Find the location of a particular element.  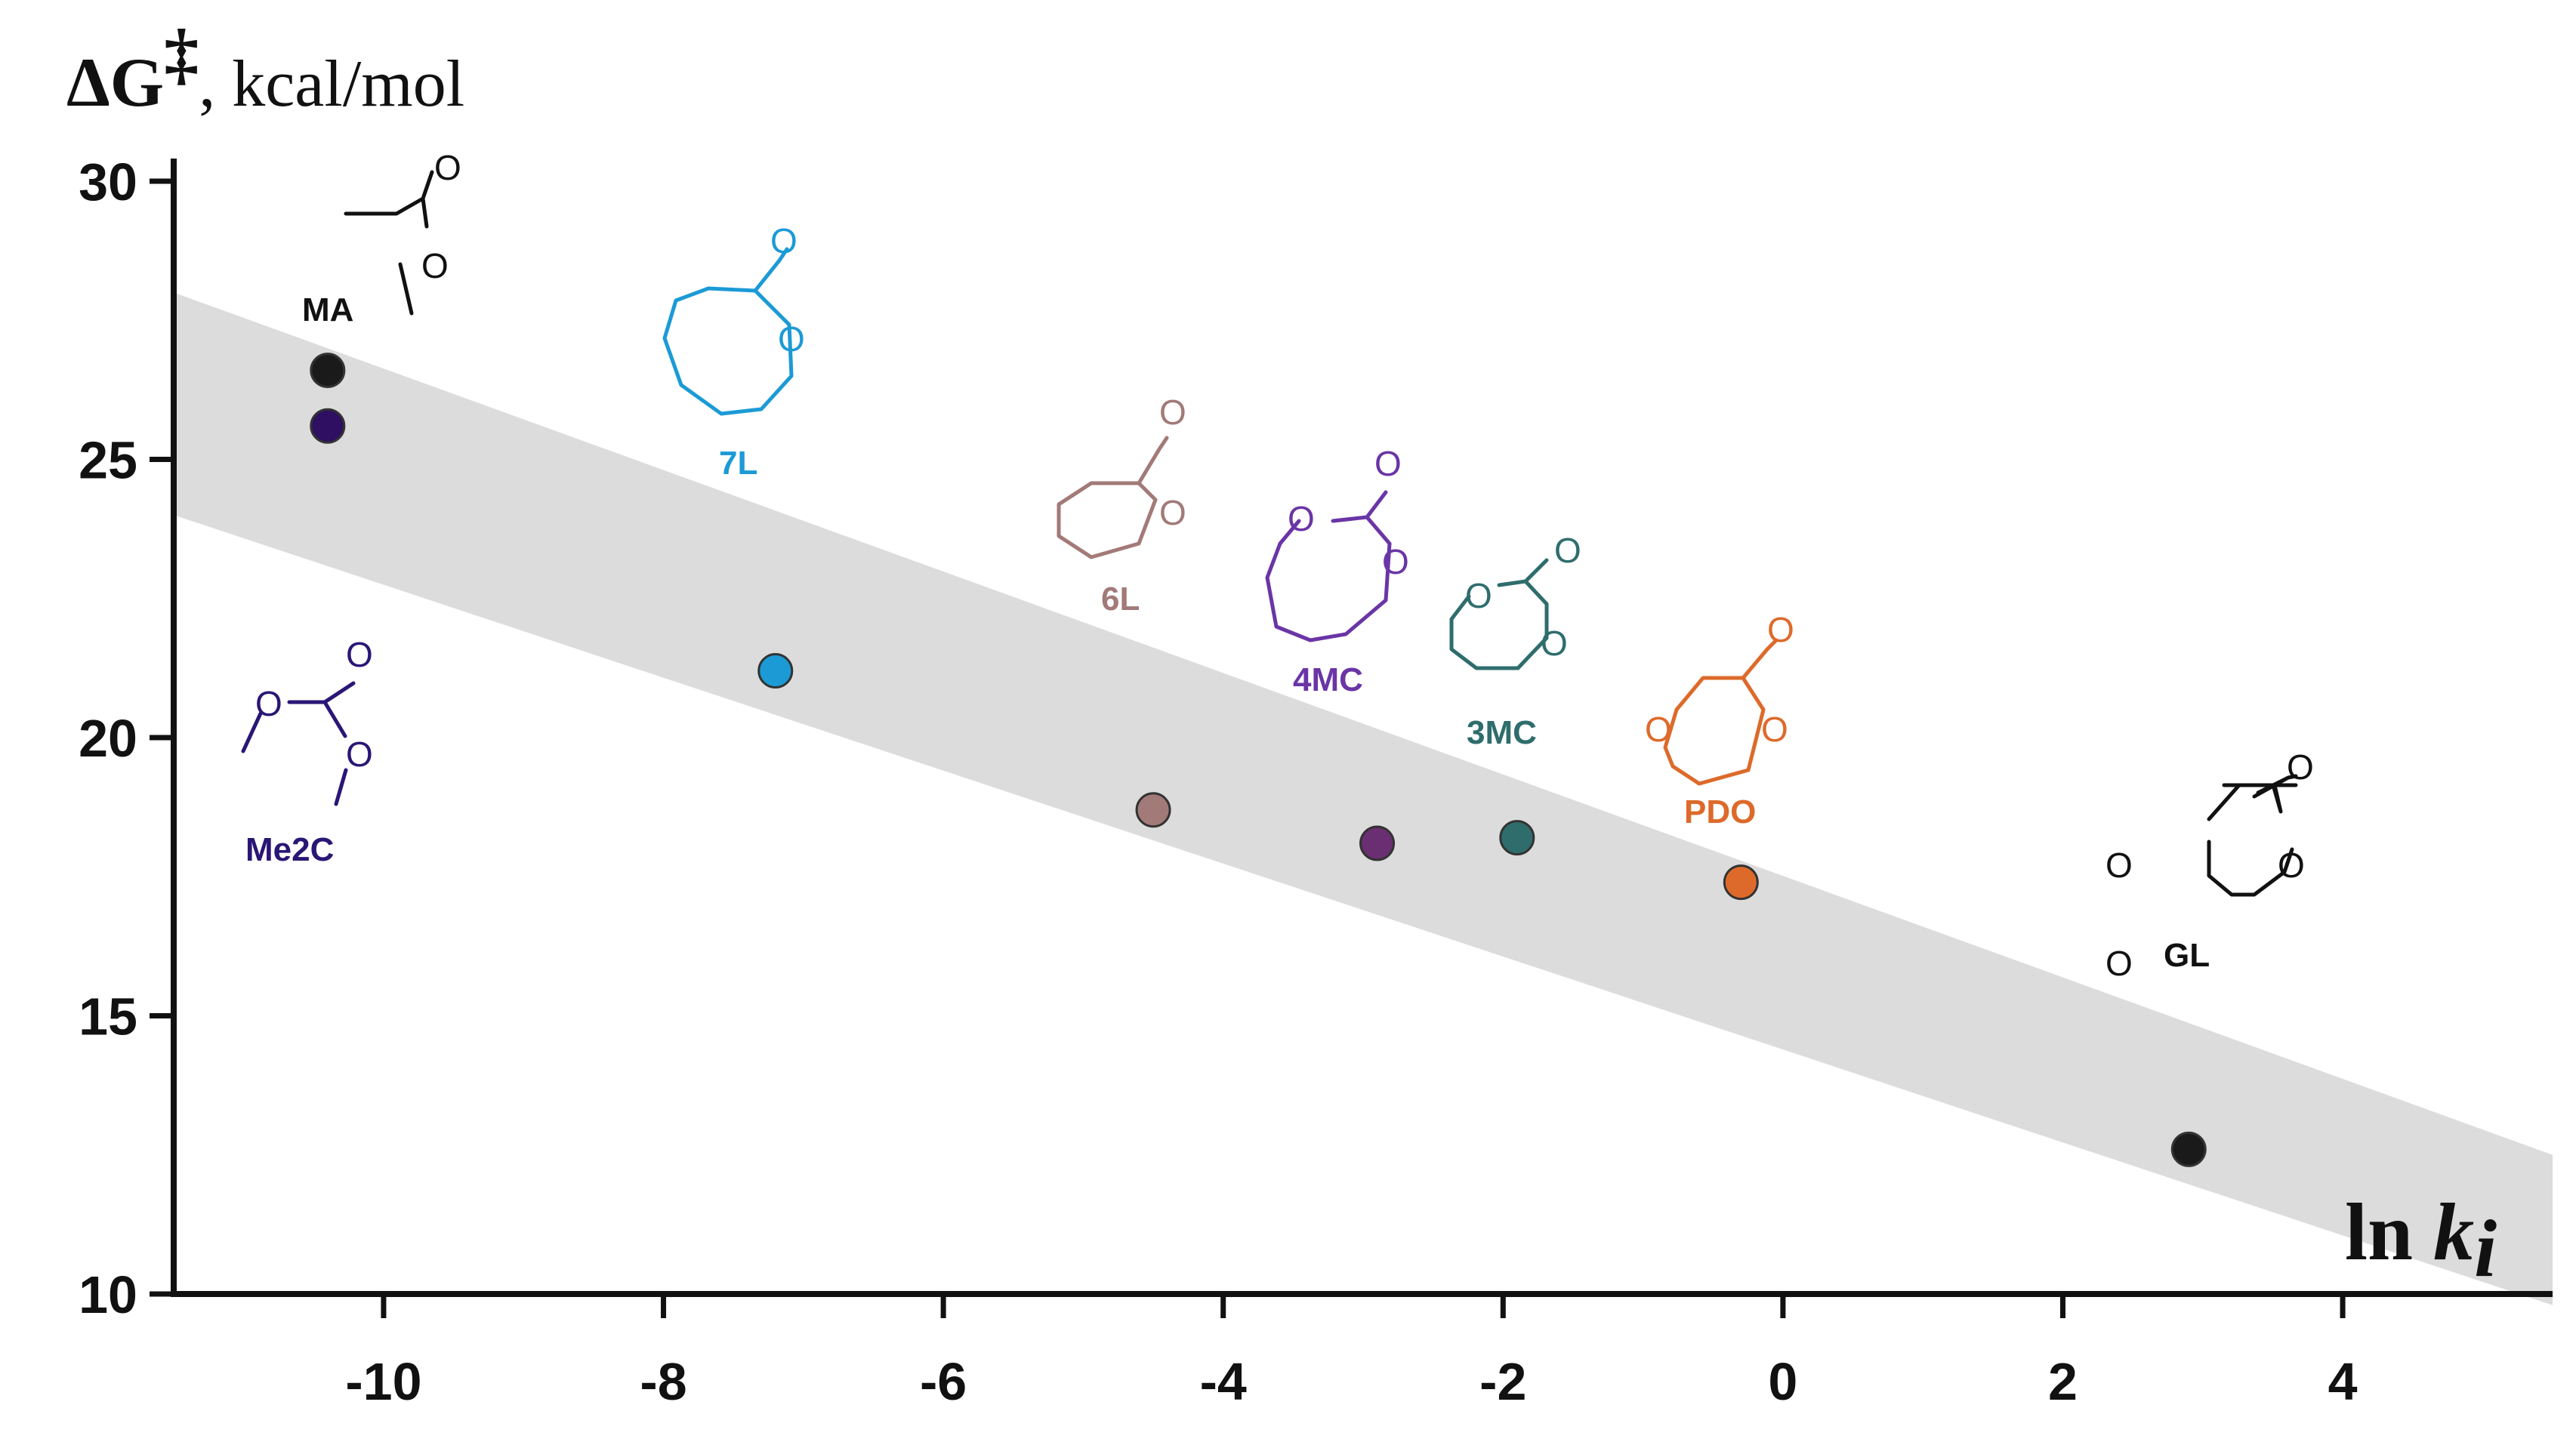

molecule-ma: O O MA is located at coordinates (381, 238).